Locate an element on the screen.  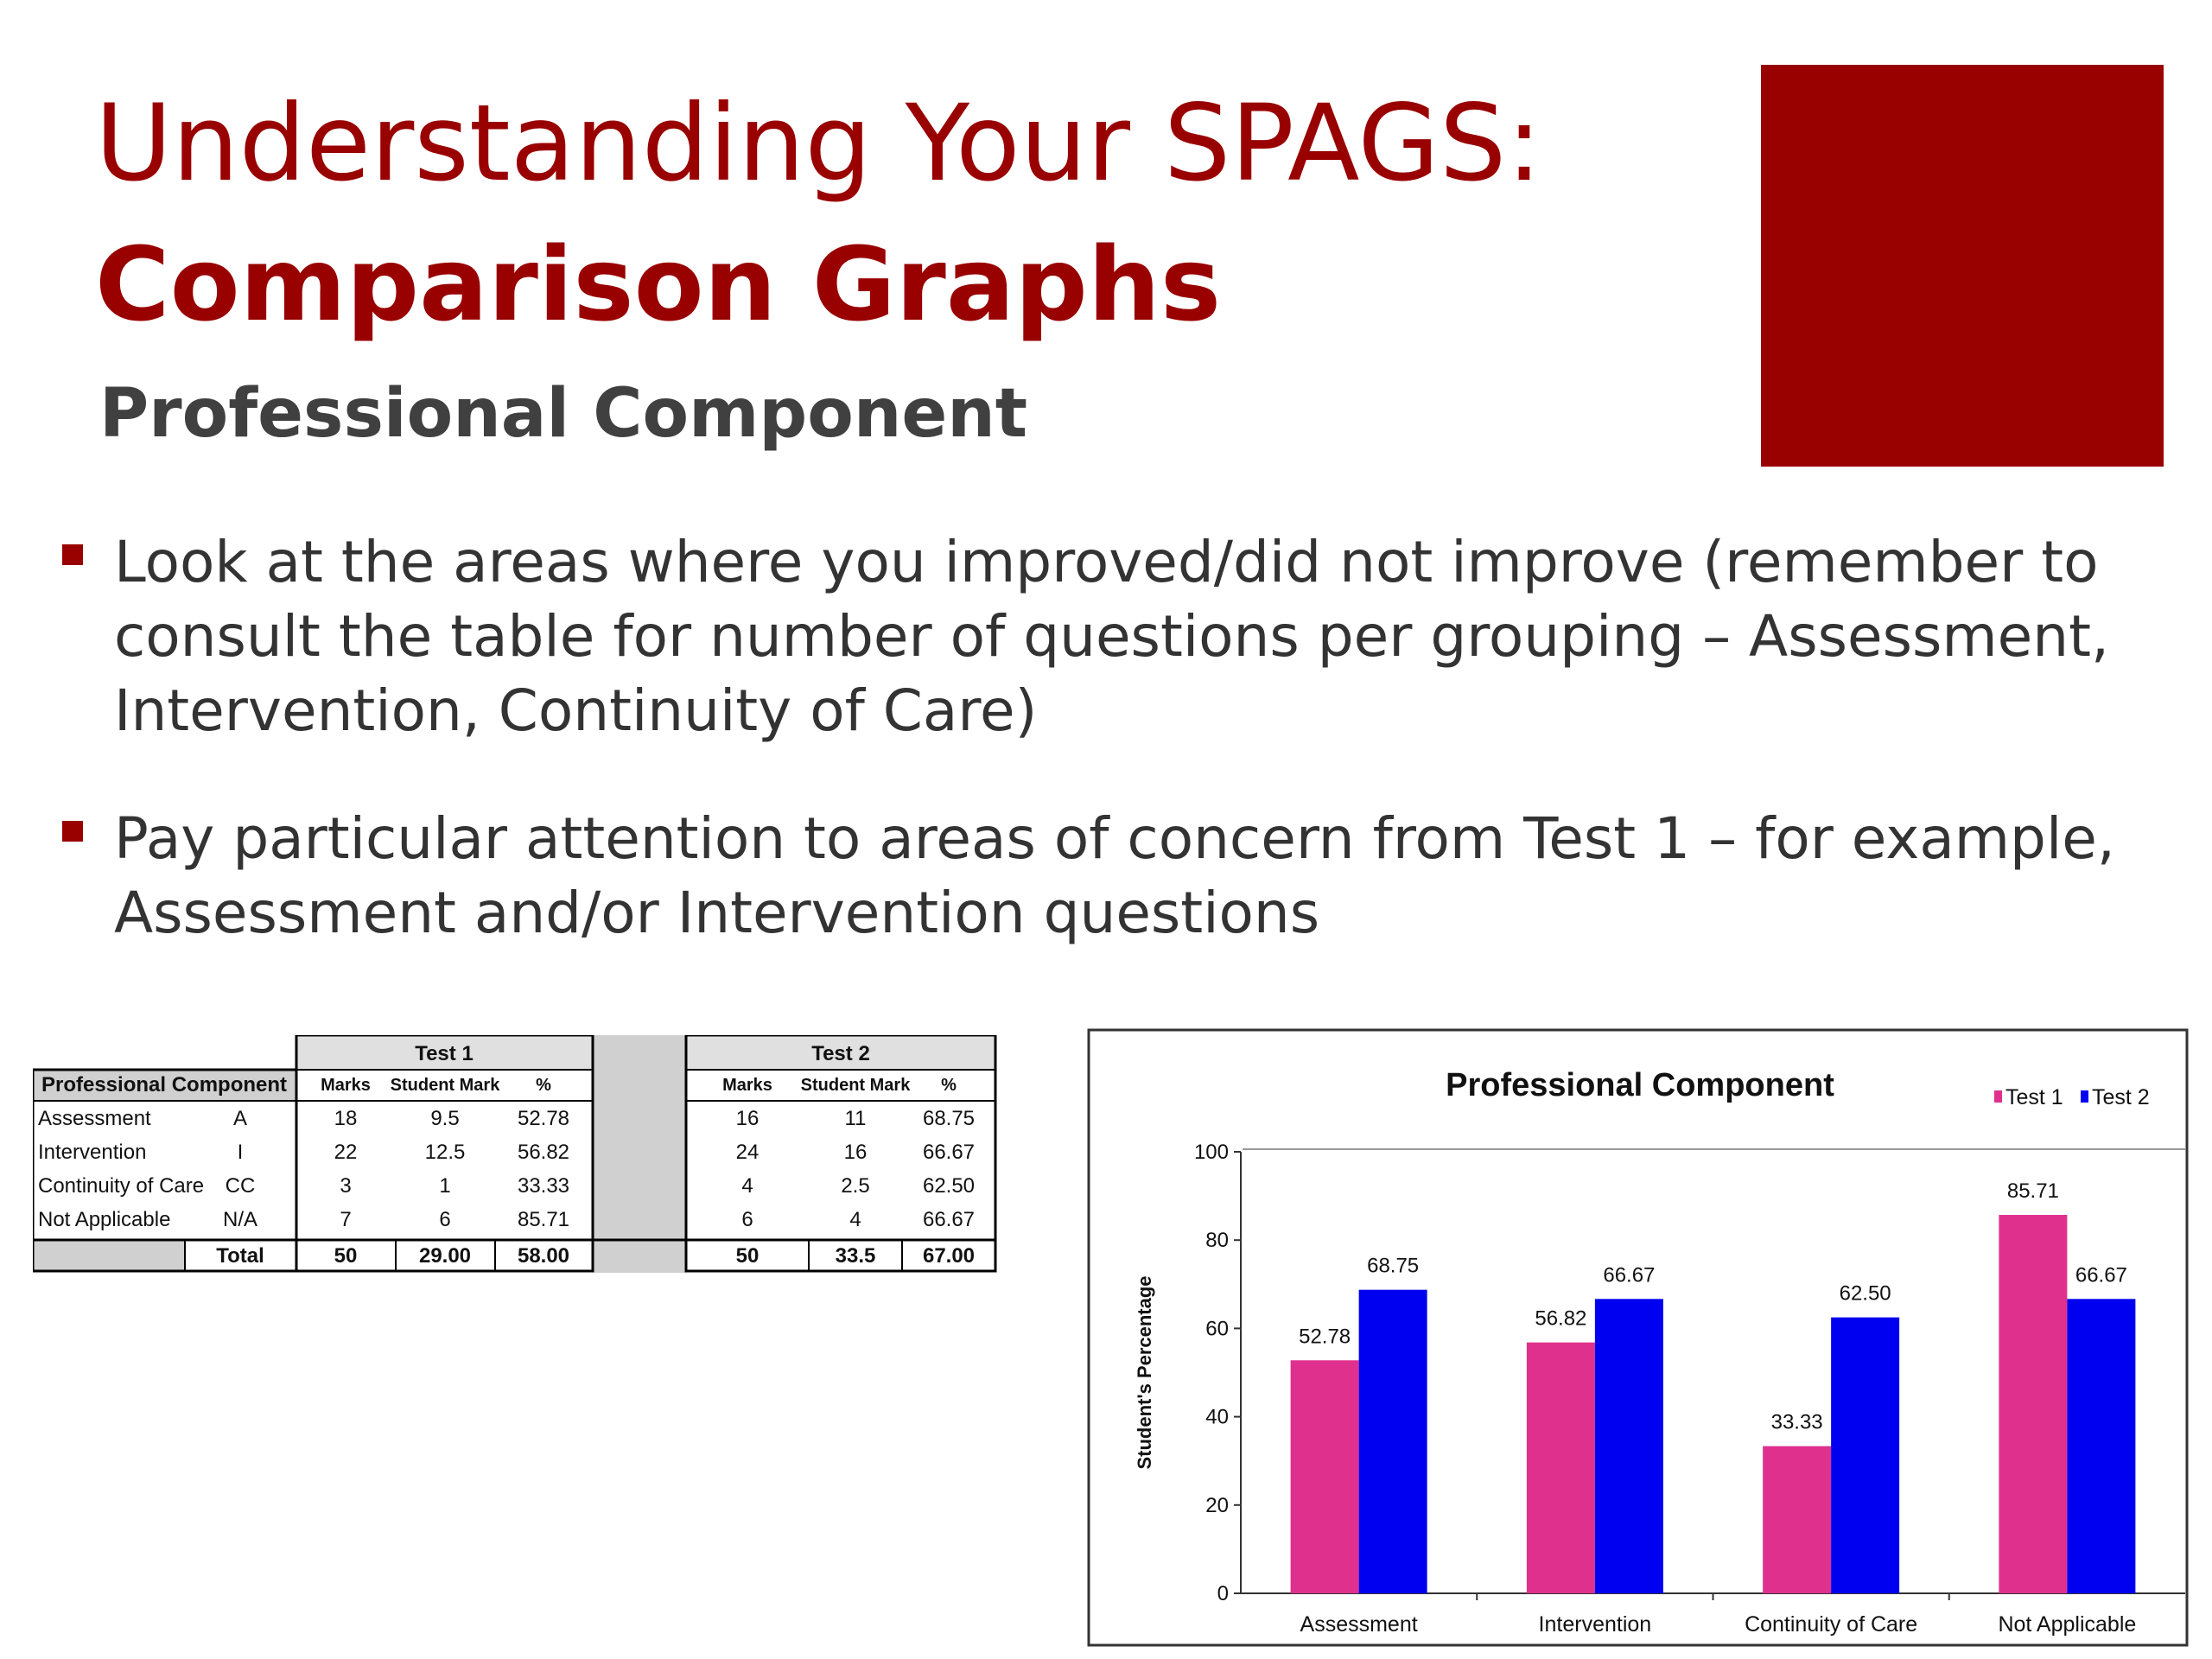
table-row-name: Not Applicable is located at coordinates (104, 1219).